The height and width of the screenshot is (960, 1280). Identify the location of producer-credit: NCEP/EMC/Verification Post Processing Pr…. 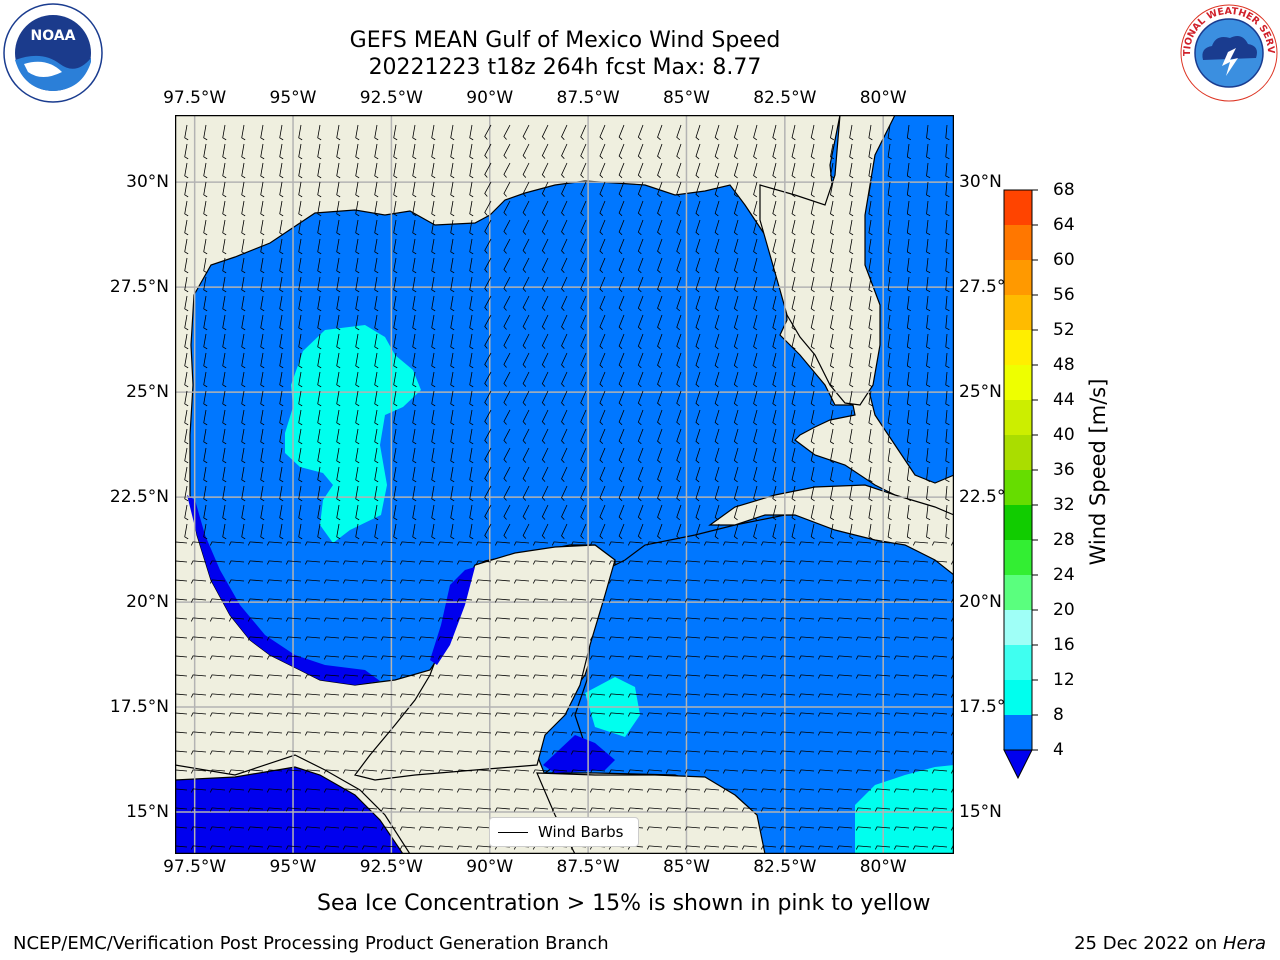
(311, 943).